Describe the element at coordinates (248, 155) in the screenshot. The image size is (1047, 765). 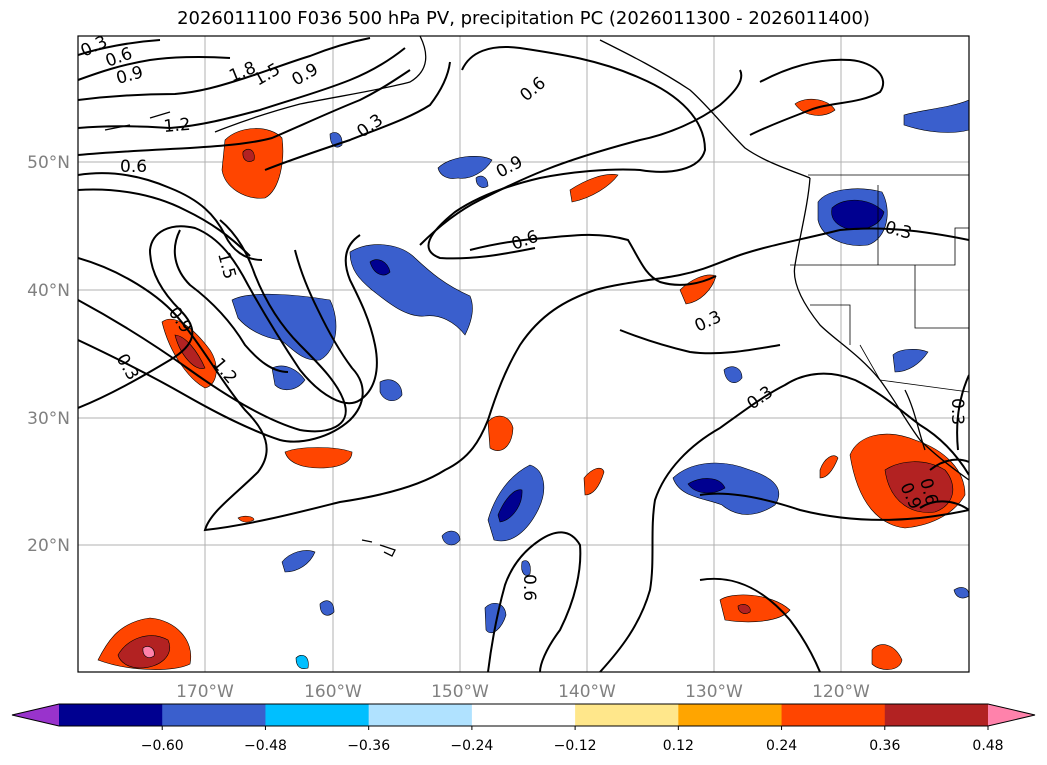
I see `precip-pos-1-core` at that location.